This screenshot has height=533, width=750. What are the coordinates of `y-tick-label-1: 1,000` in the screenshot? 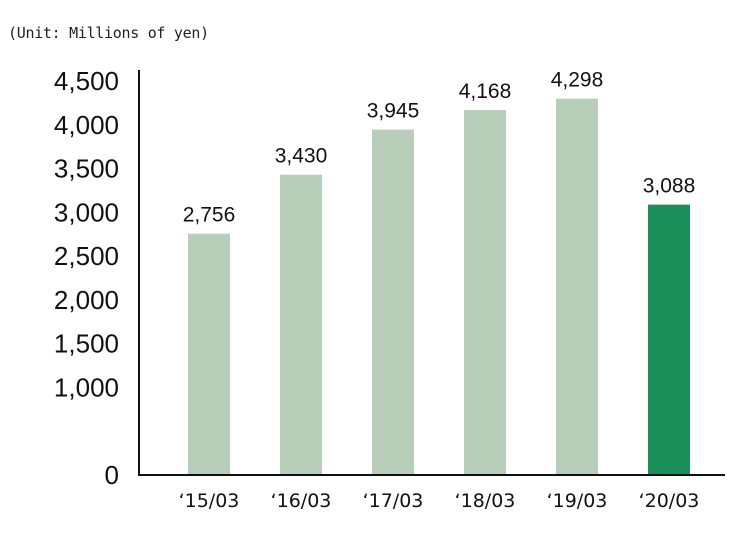 It's located at (86, 387).